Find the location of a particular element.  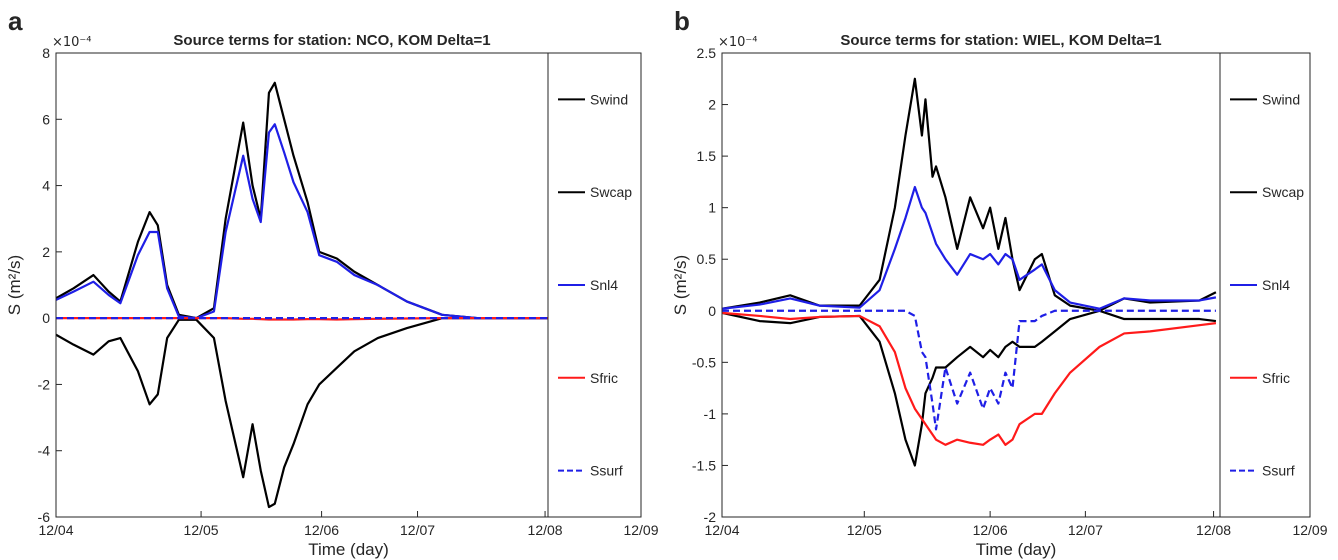

y-tick-label: 0.5 is located at coordinates (707, 259).